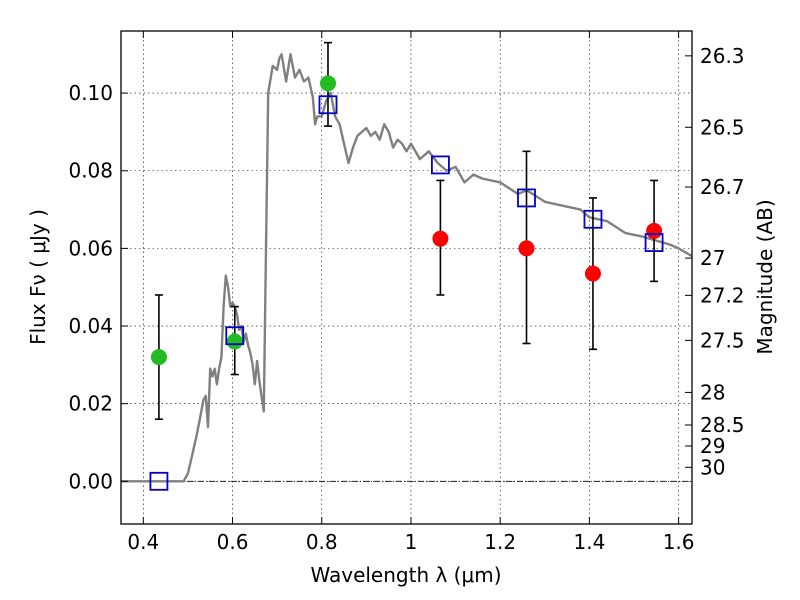 The height and width of the screenshot is (600, 800). Describe the element at coordinates (712, 258) in the screenshot. I see `magnitude-tick-label: 27` at that location.